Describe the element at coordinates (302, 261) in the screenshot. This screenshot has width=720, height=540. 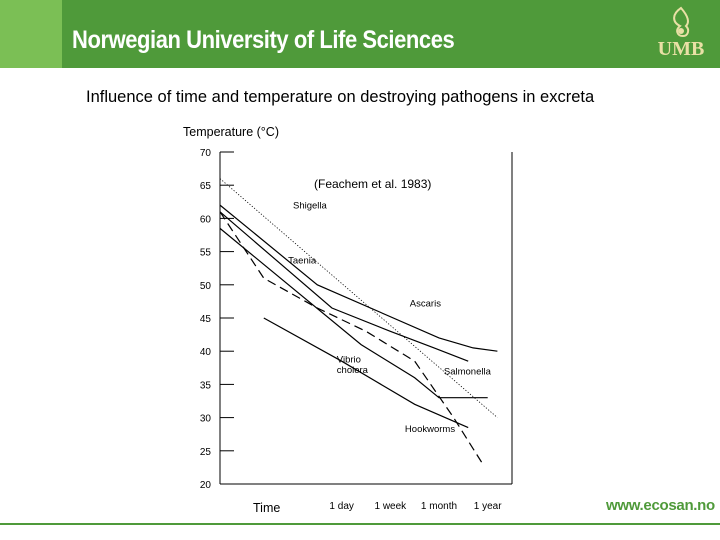
I see `series-annotation: Taenia` at that location.